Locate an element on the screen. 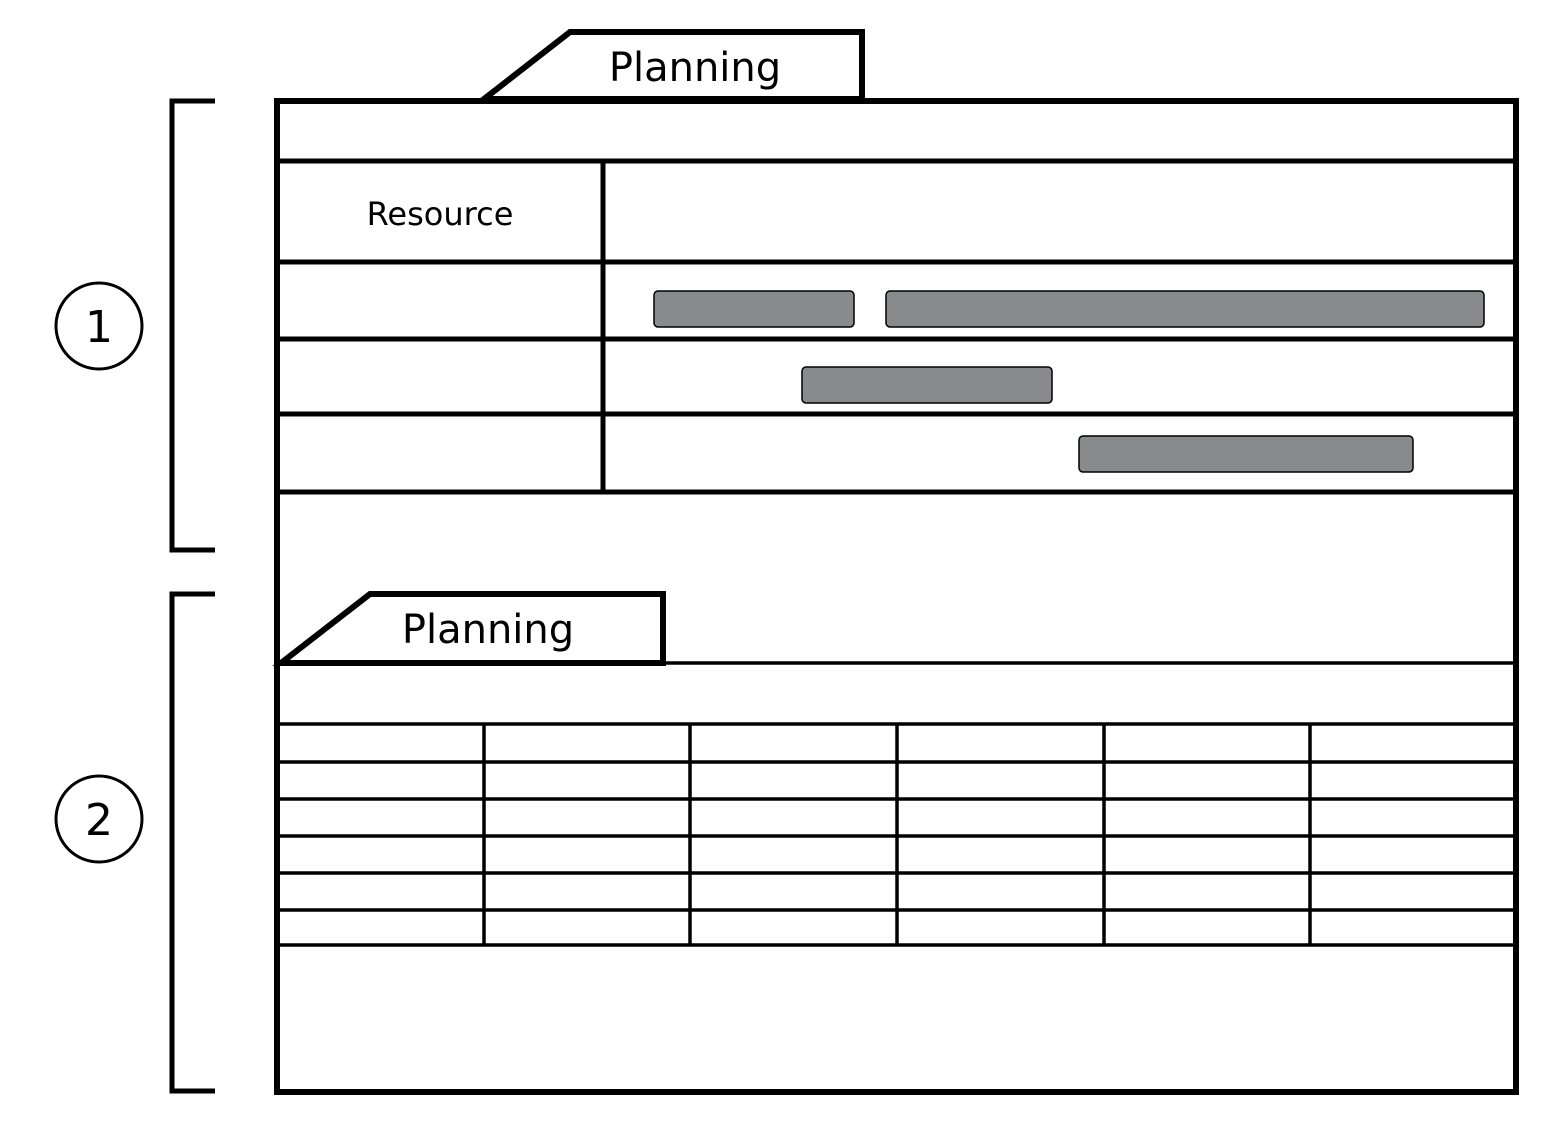 The height and width of the screenshot is (1124, 1552). callout-1: 1 is located at coordinates (99, 326).